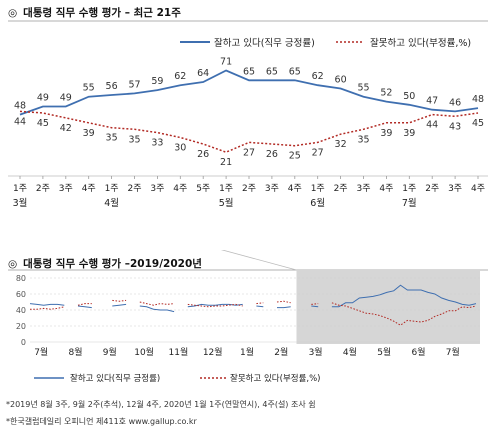 This screenshot has height=434, width=496. Describe the element at coordinates (134, 84) in the screenshot. I see `chart1-approve-label: 57` at that location.